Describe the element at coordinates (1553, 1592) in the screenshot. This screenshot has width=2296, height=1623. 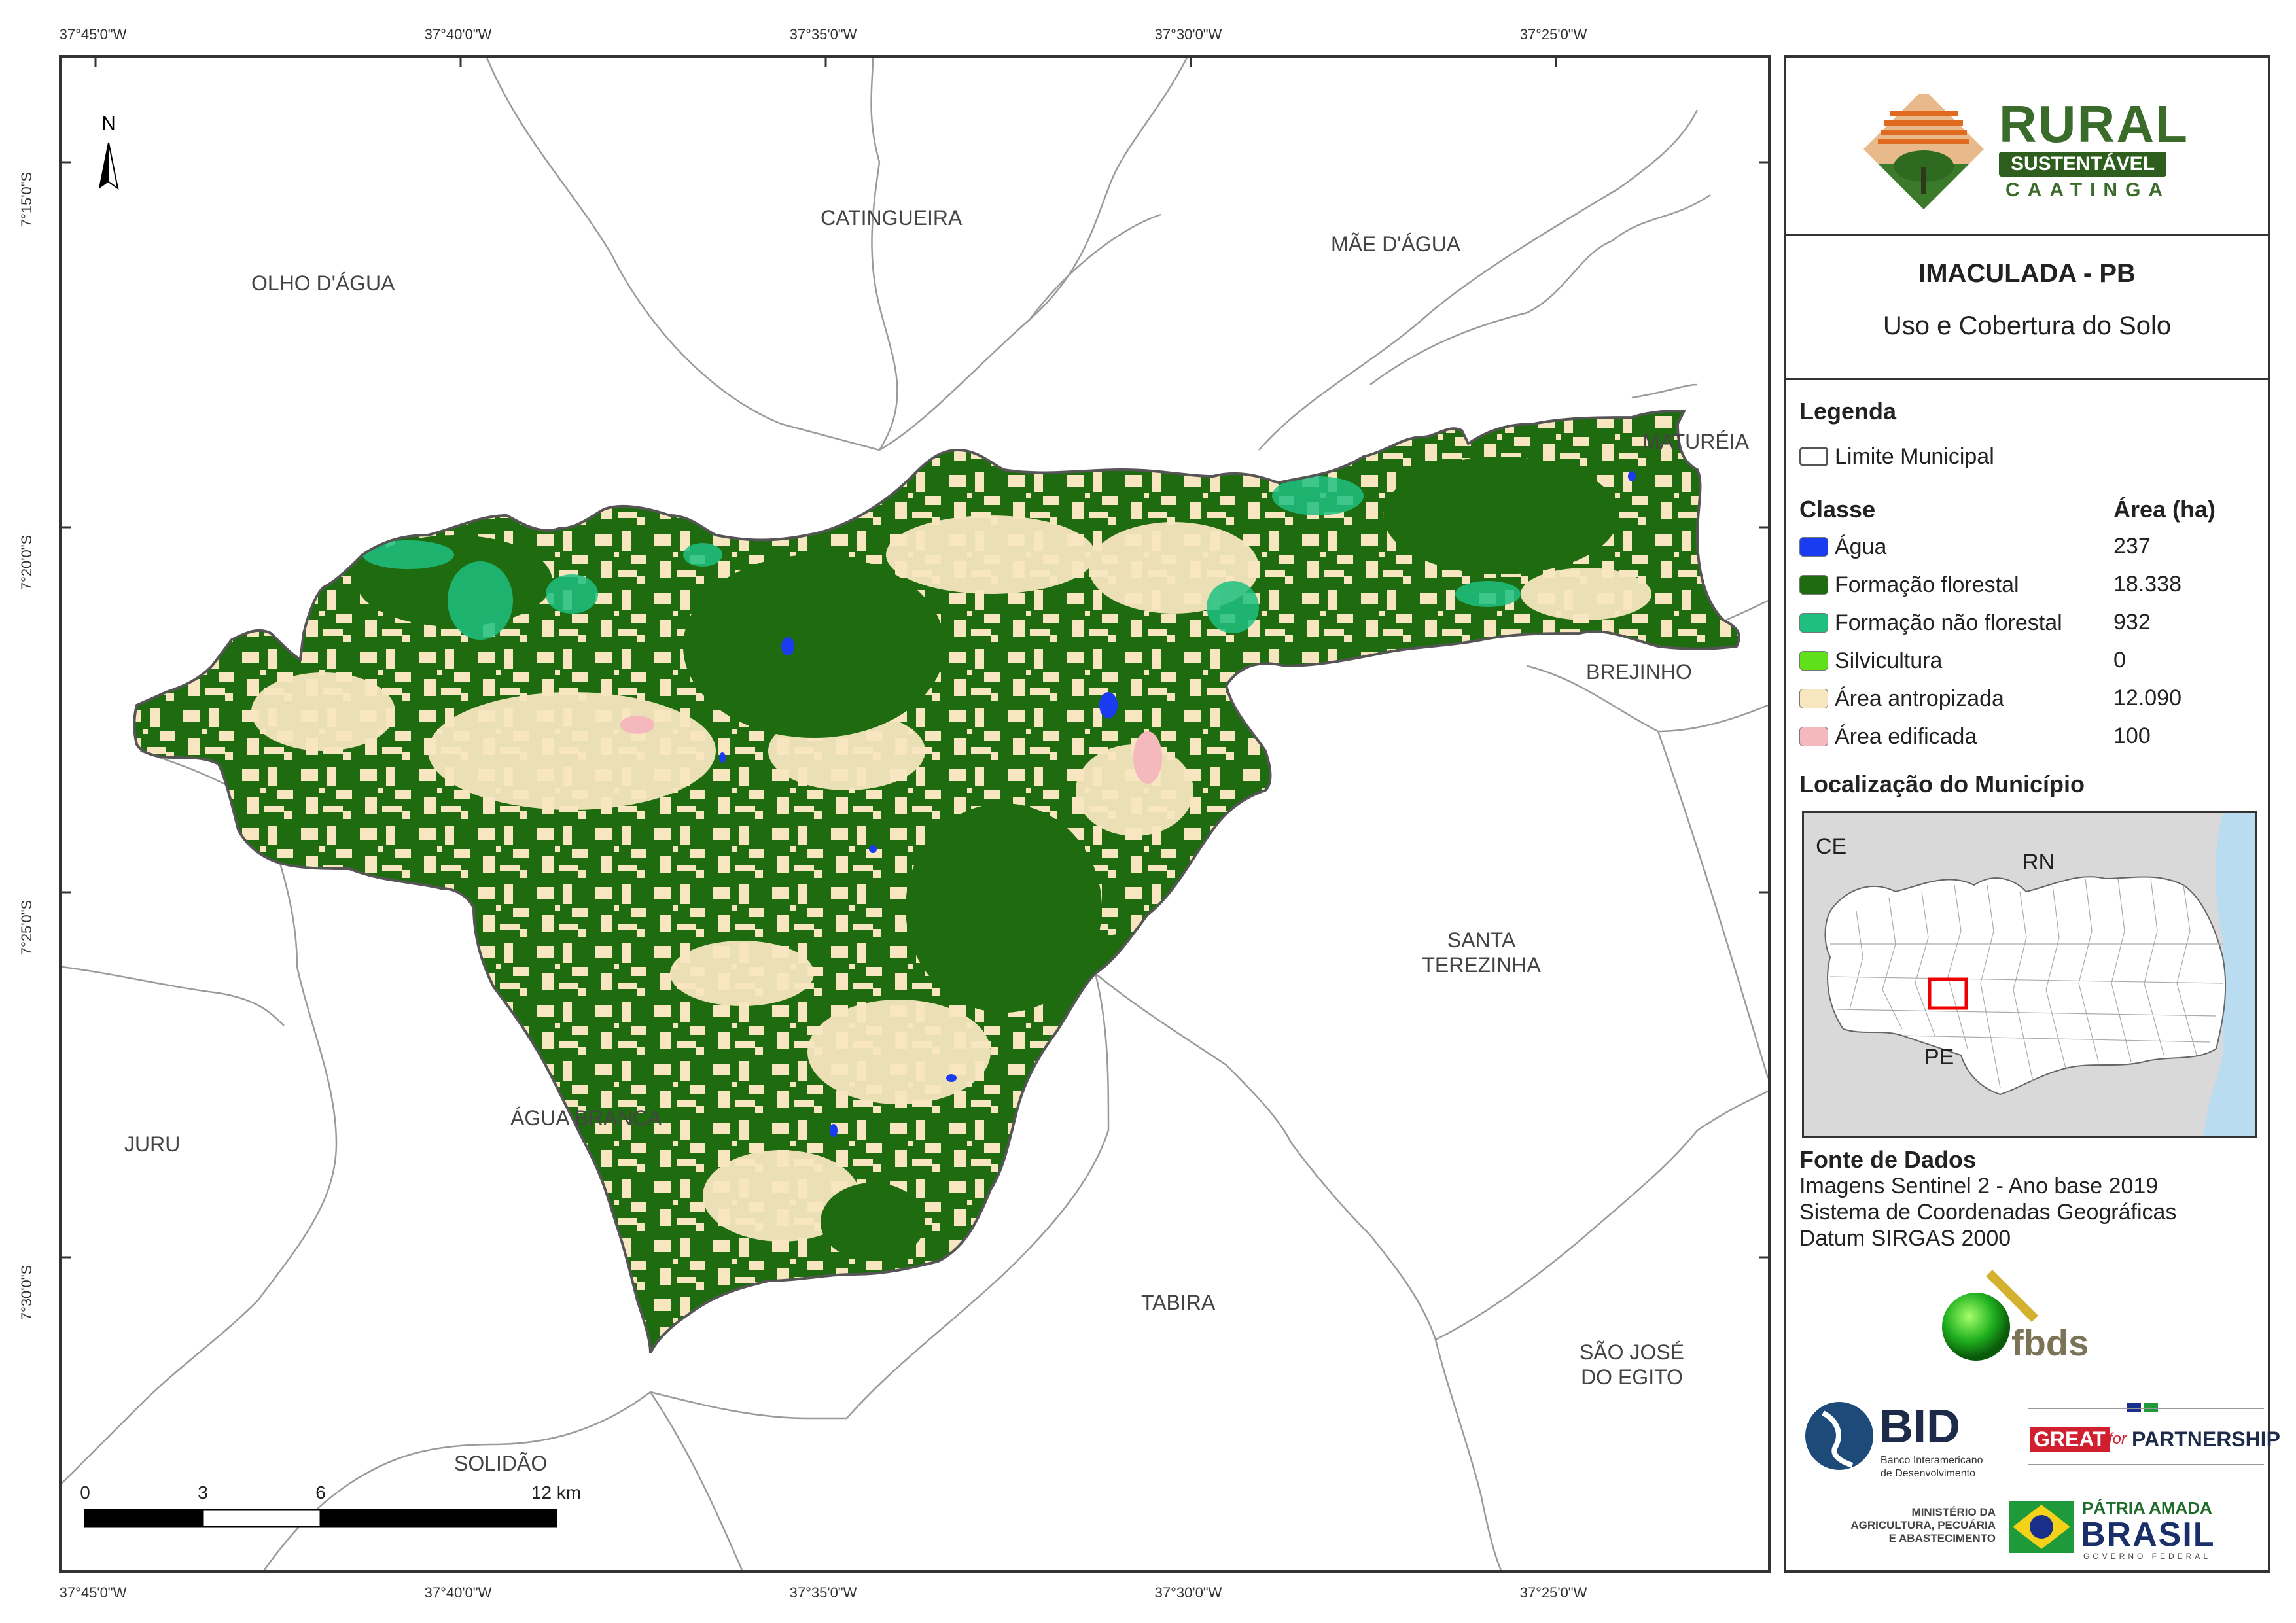
I see `tick-bottom-5: 37°25'0"W` at that location.